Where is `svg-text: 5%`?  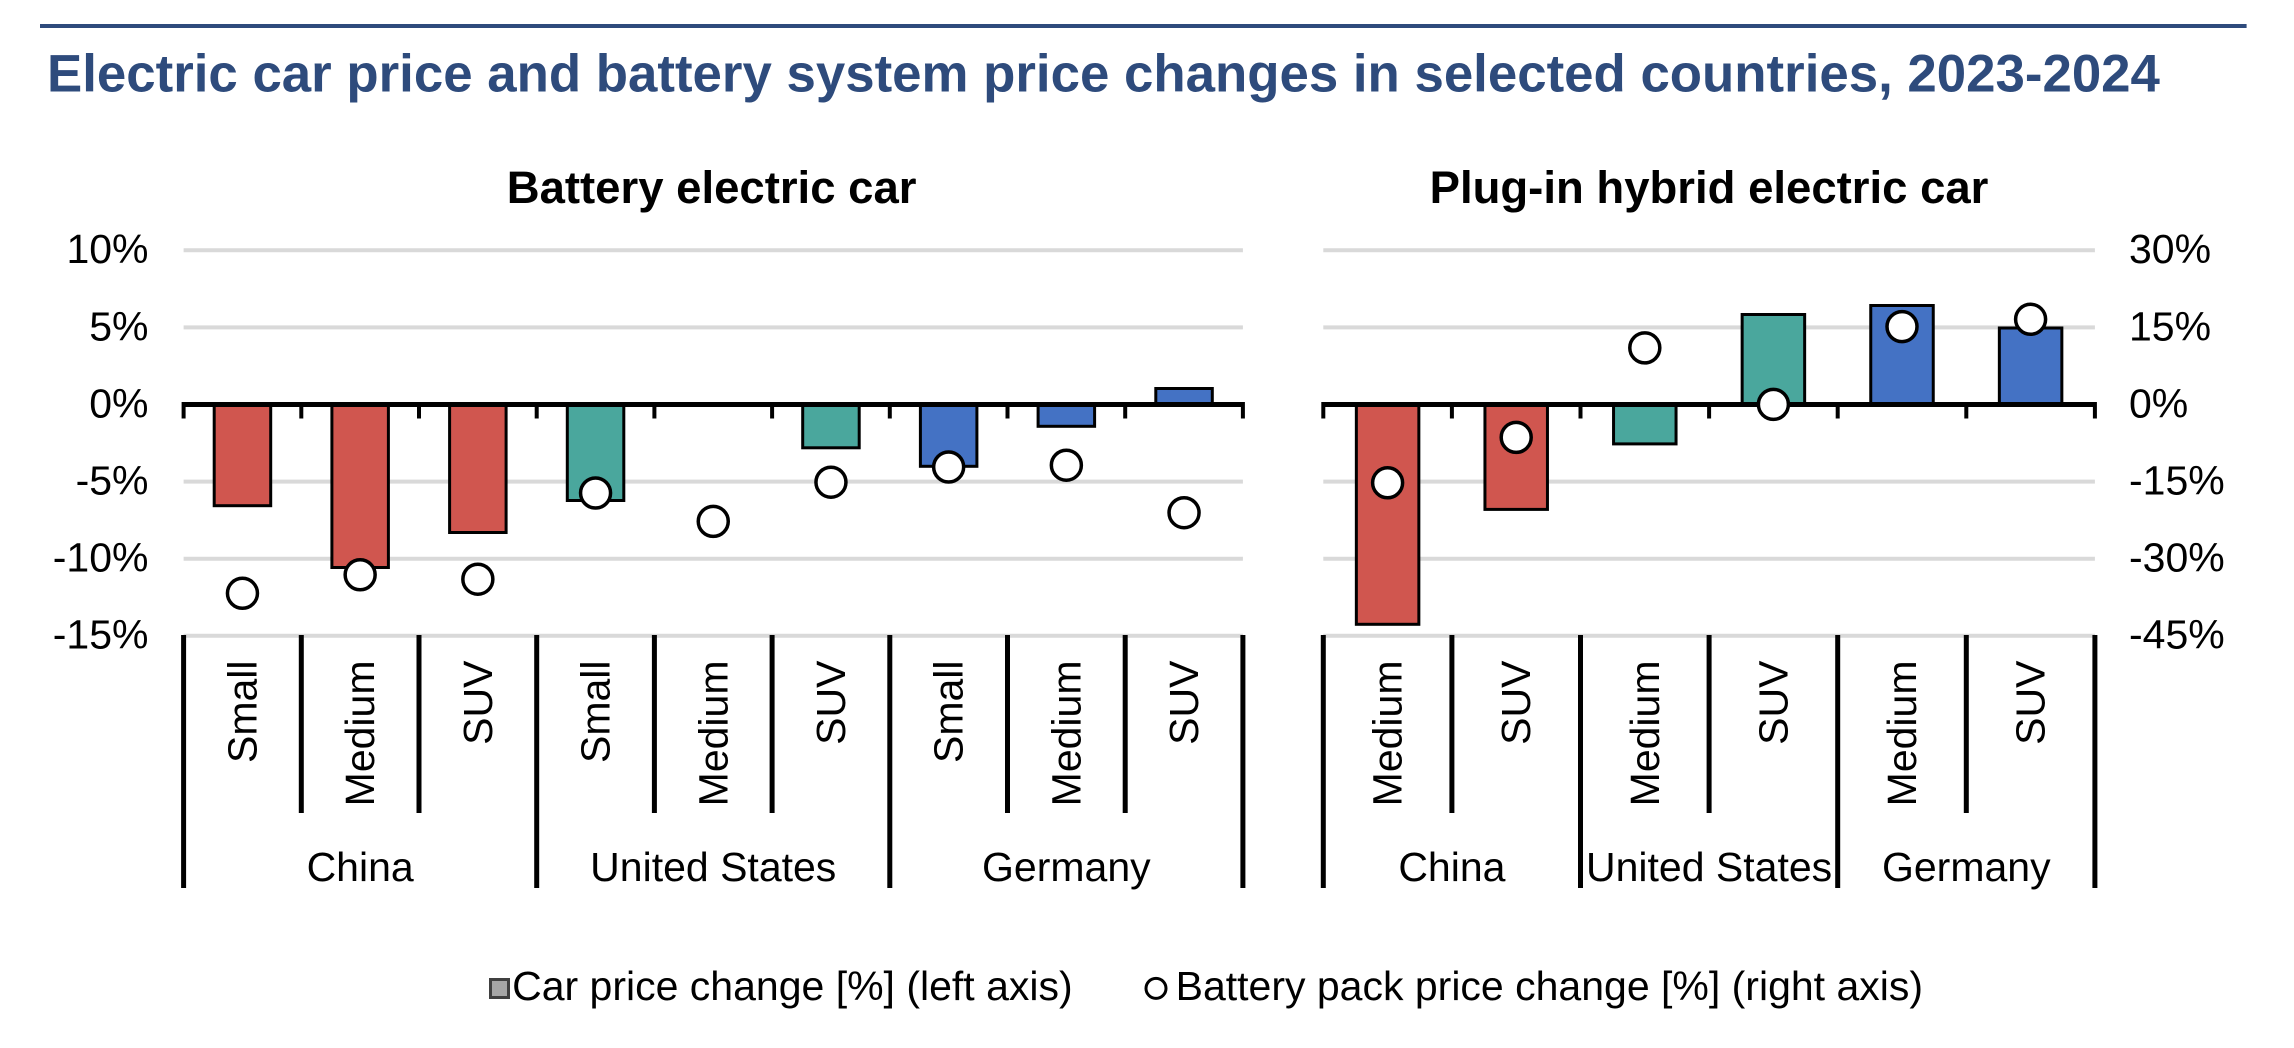 svg-text: 5% is located at coordinates (118, 326).